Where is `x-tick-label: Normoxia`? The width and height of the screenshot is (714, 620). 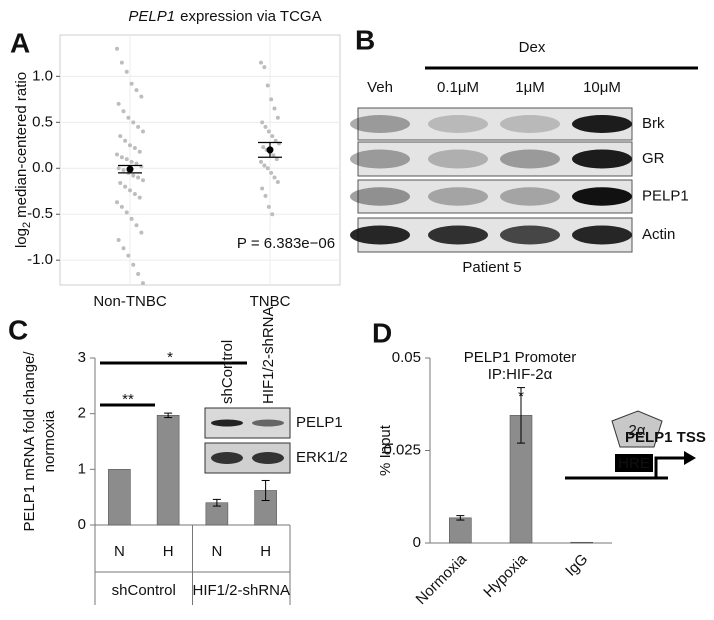
x-tick-label: Normoxia is located at coordinates (442, 579).